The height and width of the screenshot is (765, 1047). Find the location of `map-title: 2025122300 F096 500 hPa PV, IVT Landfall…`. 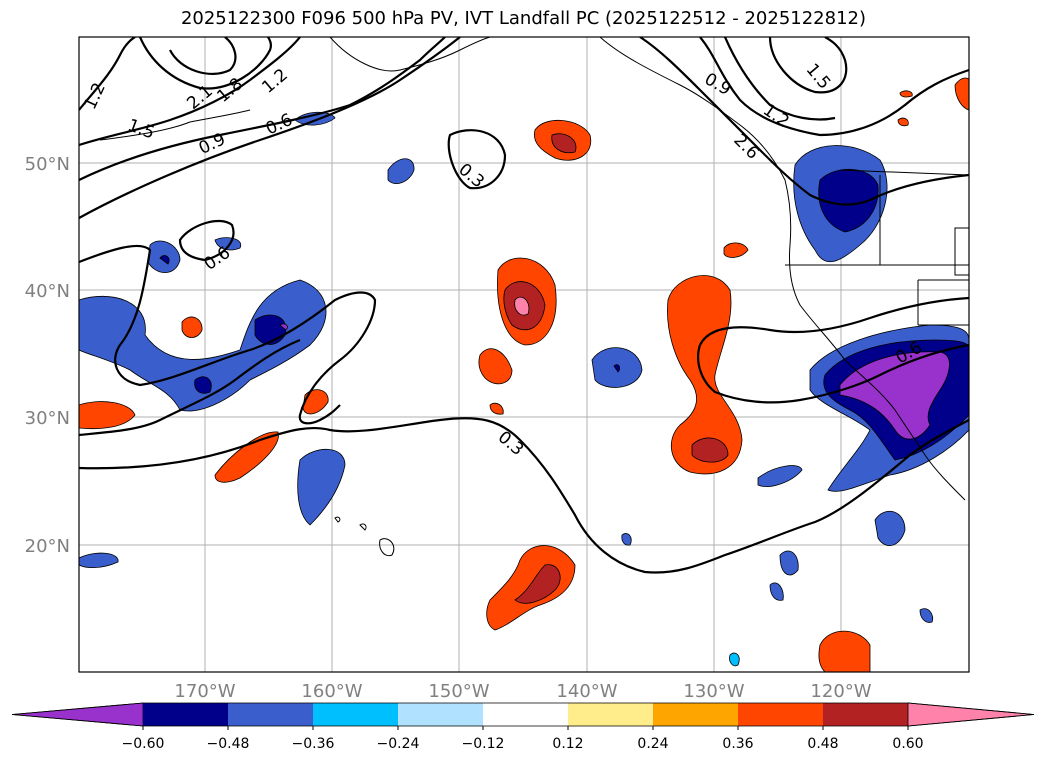

map-title: 2025122300 F096 500 hPa PV, IVT Landfall… is located at coordinates (523, 18).